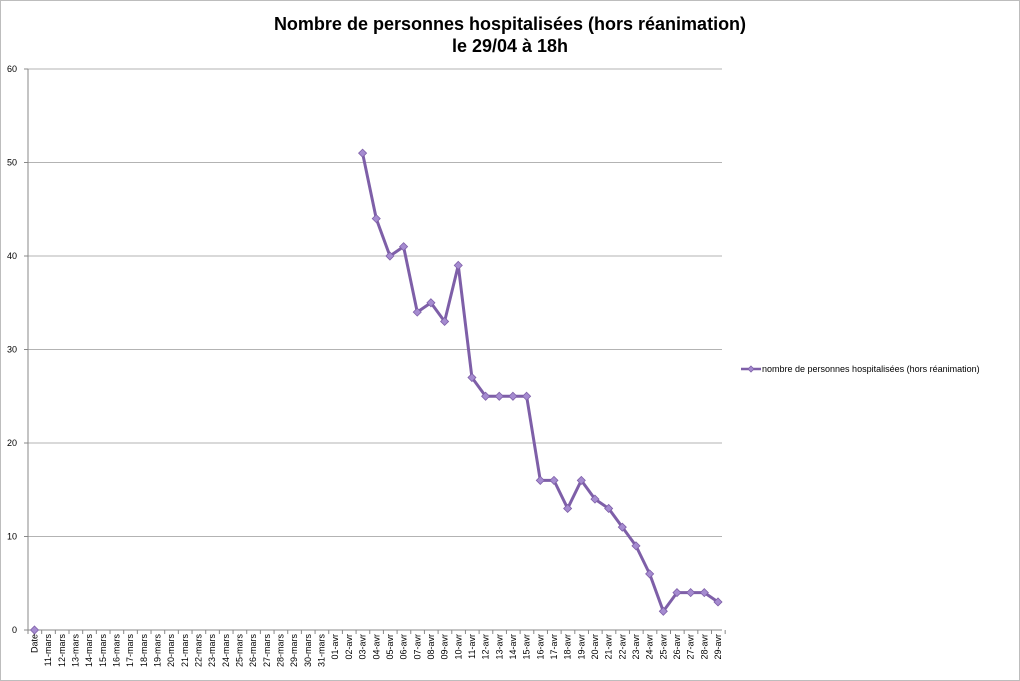  What do you see at coordinates (499, 647) in the screenshot?
I see `x-tick-label: 13-avr` at bounding box center [499, 647].